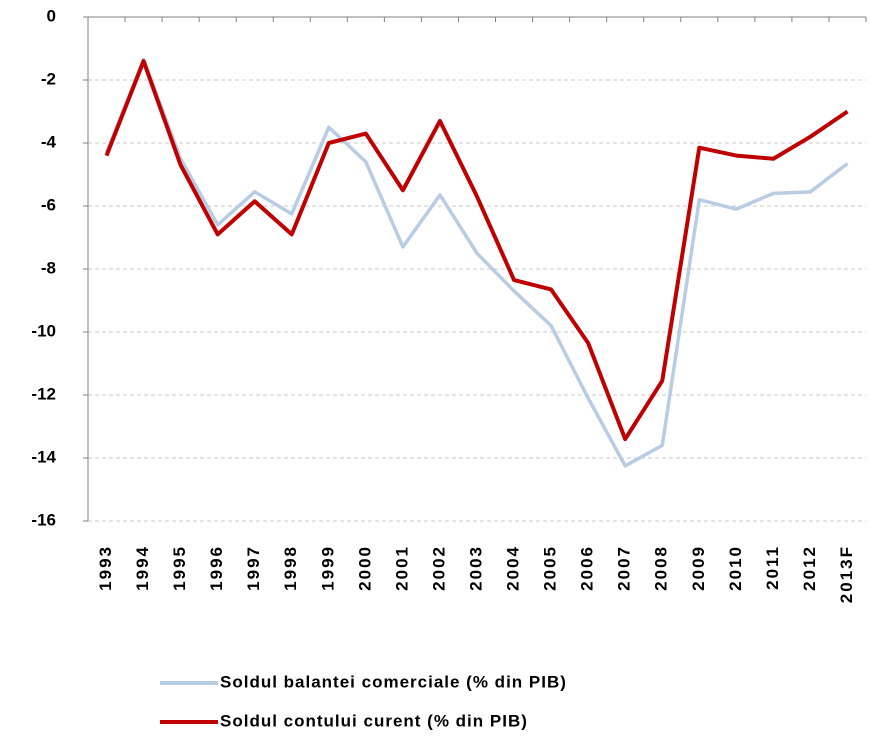  I want to click on legend-label: Soldul balantei comerciale (% din PIB), so click(393, 681).